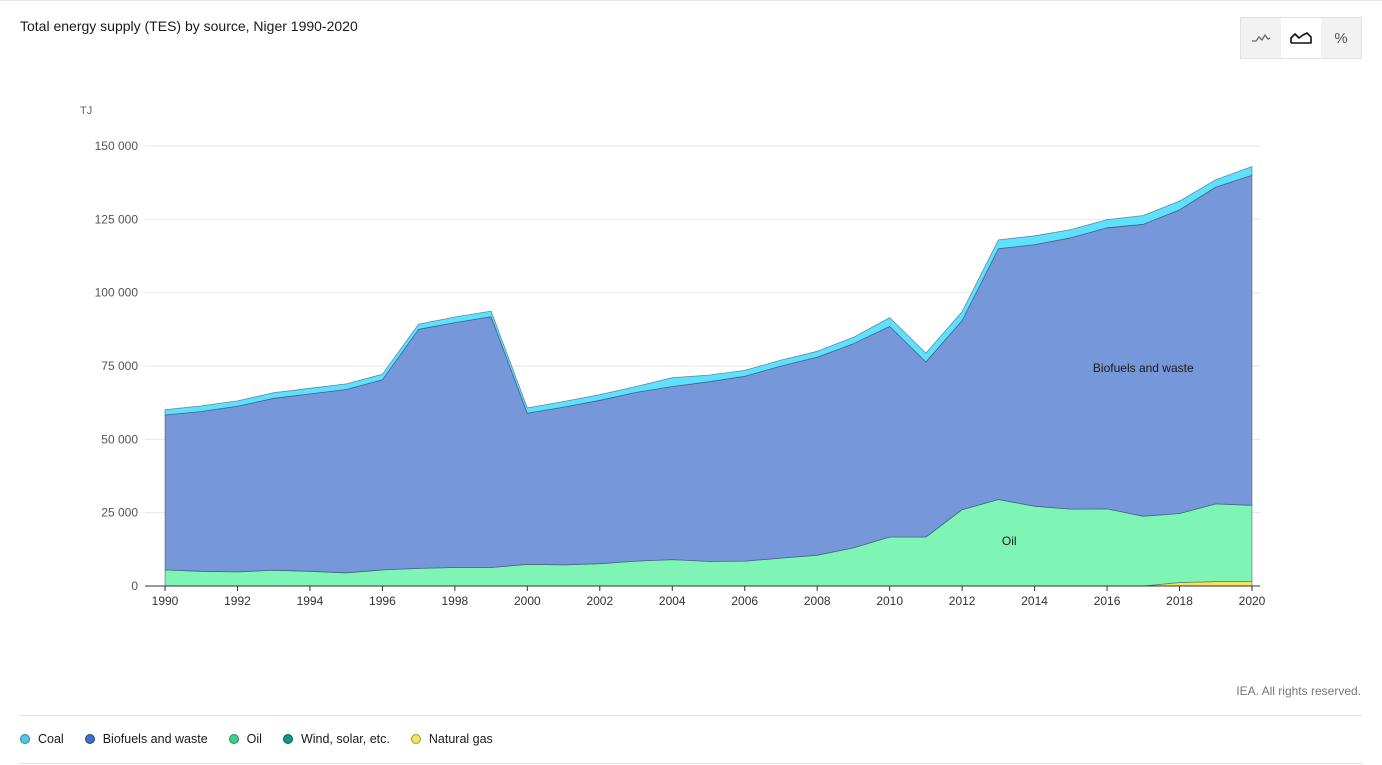 The image size is (1382, 765). I want to click on legend-item-coal: Coal, so click(42, 739).